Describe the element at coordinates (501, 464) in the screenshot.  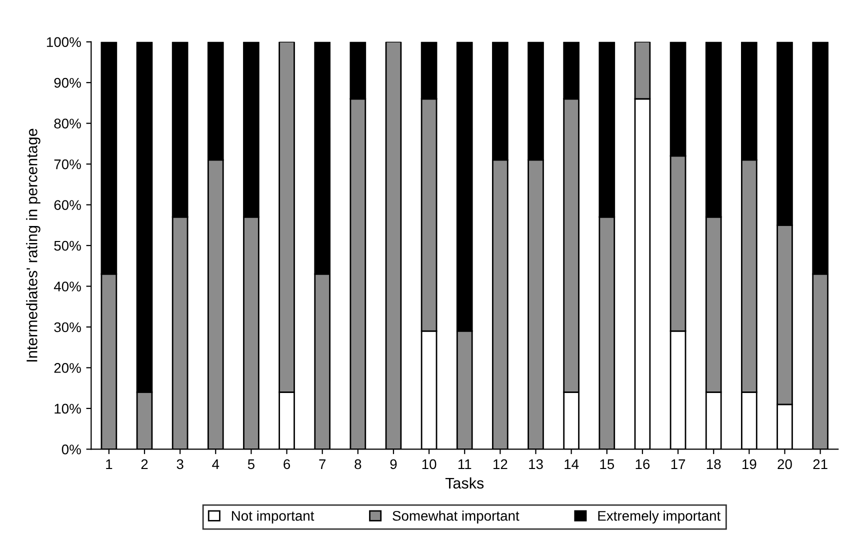
I see `x-tick-label: 12` at that location.